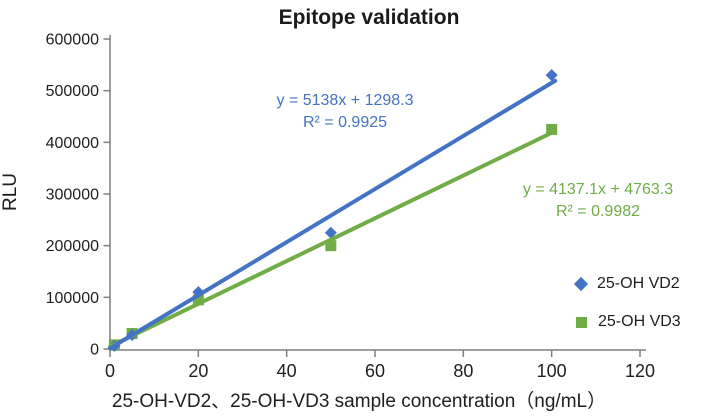 This screenshot has height=418, width=718. I want to click on y-tick-label: 500000, so click(72, 91).